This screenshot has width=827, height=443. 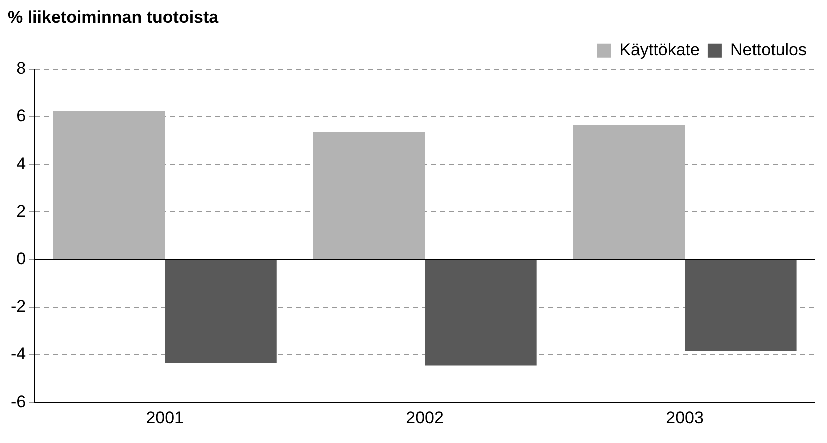 I want to click on x-tick-label: 2003, so click(x=685, y=418).